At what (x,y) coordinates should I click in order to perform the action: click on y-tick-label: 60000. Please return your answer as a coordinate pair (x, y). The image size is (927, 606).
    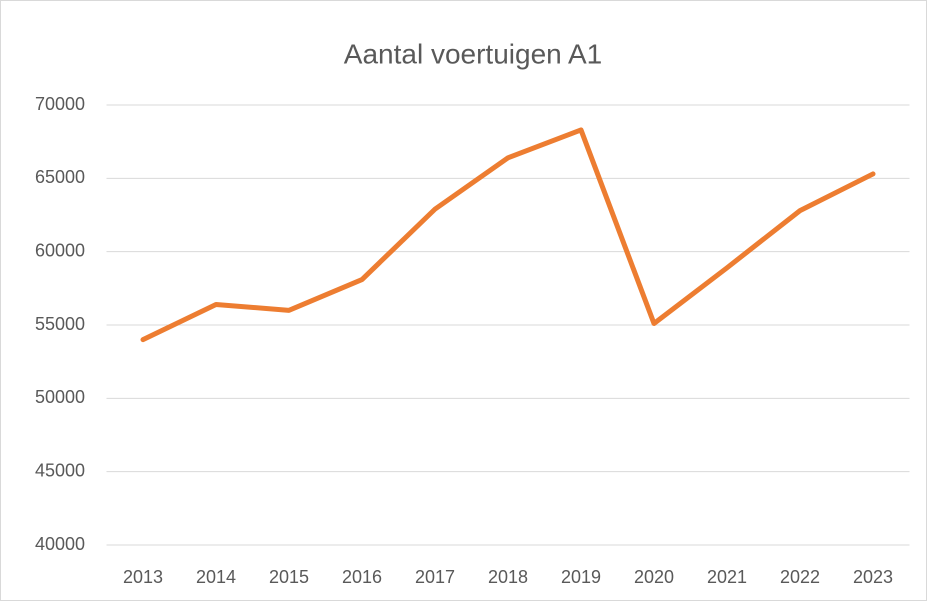
    Looking at the image, I should click on (60, 250).